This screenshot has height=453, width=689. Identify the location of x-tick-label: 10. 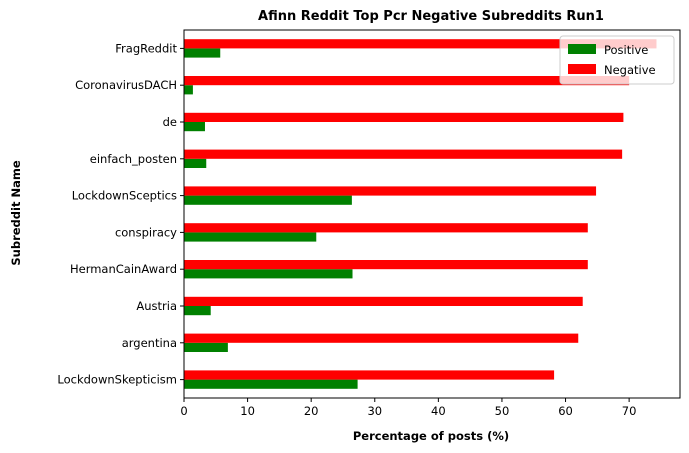
(247, 411).